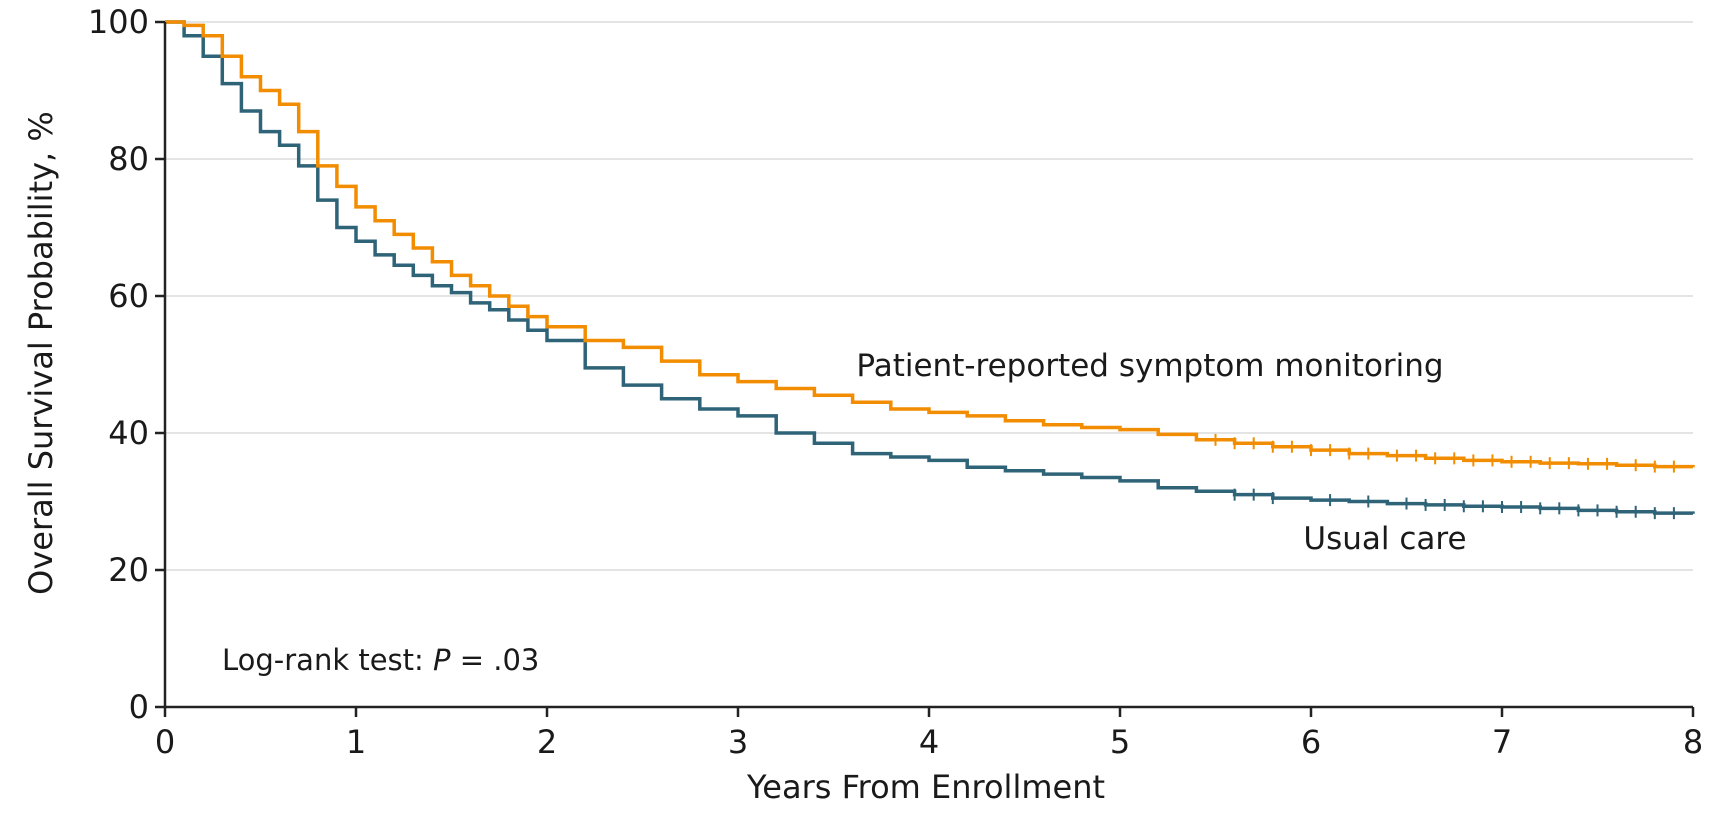 The width and height of the screenshot is (1713, 814). Describe the element at coordinates (1120, 742) in the screenshot. I see `x-tick-label-5: 5` at that location.